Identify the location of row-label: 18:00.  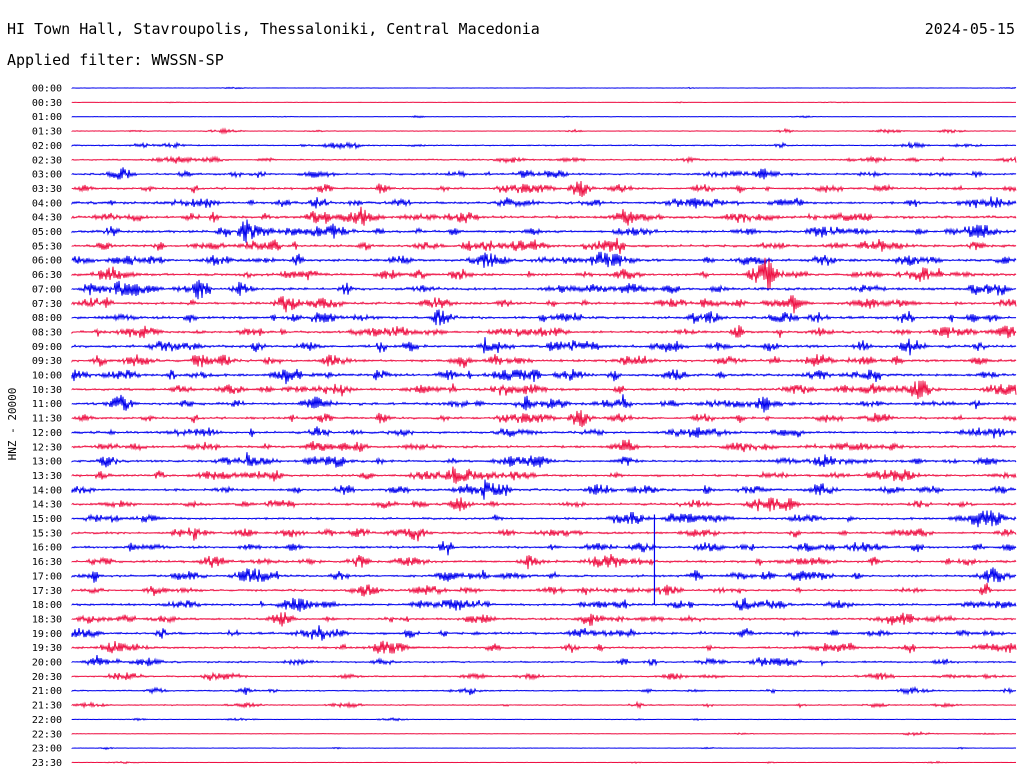
(47, 605).